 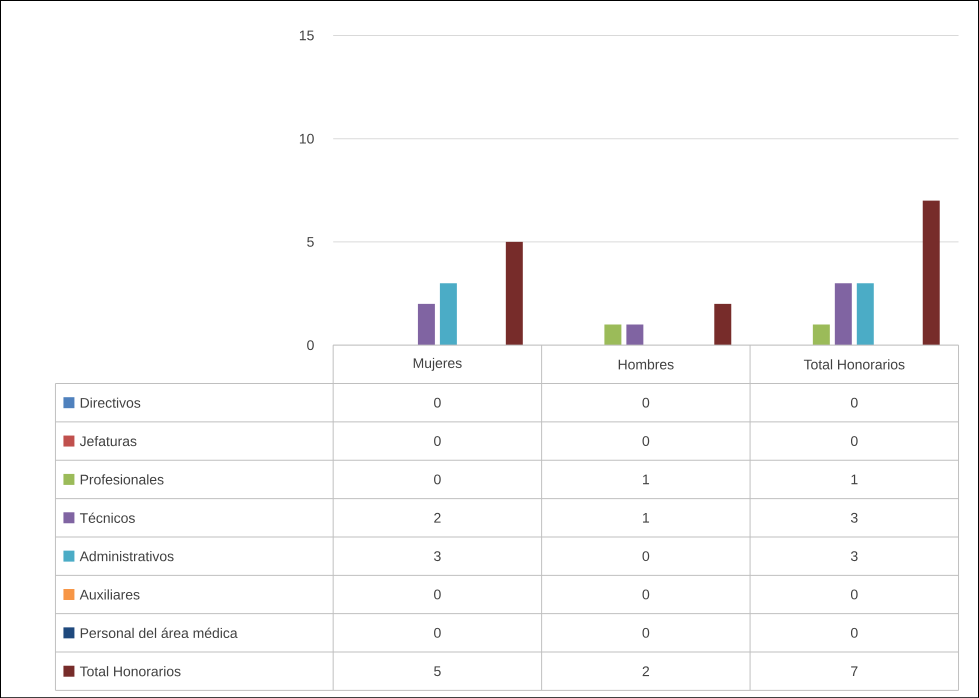 I want to click on y-tick-label: 15, so click(x=307, y=35).